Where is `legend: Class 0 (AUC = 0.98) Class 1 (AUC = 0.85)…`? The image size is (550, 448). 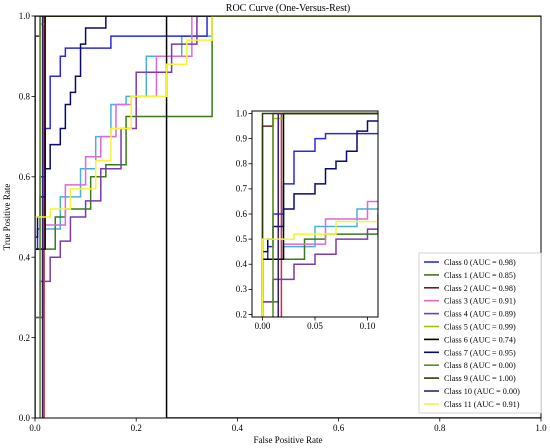 legend: Class 0 (AUC = 0.98) Class 1 (AUC = 0.85)… is located at coordinates (480, 333).